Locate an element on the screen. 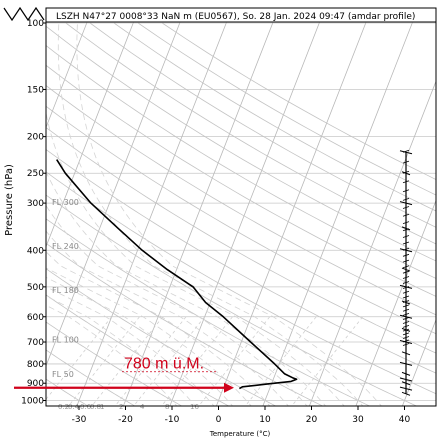 Image resolution: width=440 pixels, height=443 pixels. flight-level-label: FL 300 is located at coordinates (65, 202).